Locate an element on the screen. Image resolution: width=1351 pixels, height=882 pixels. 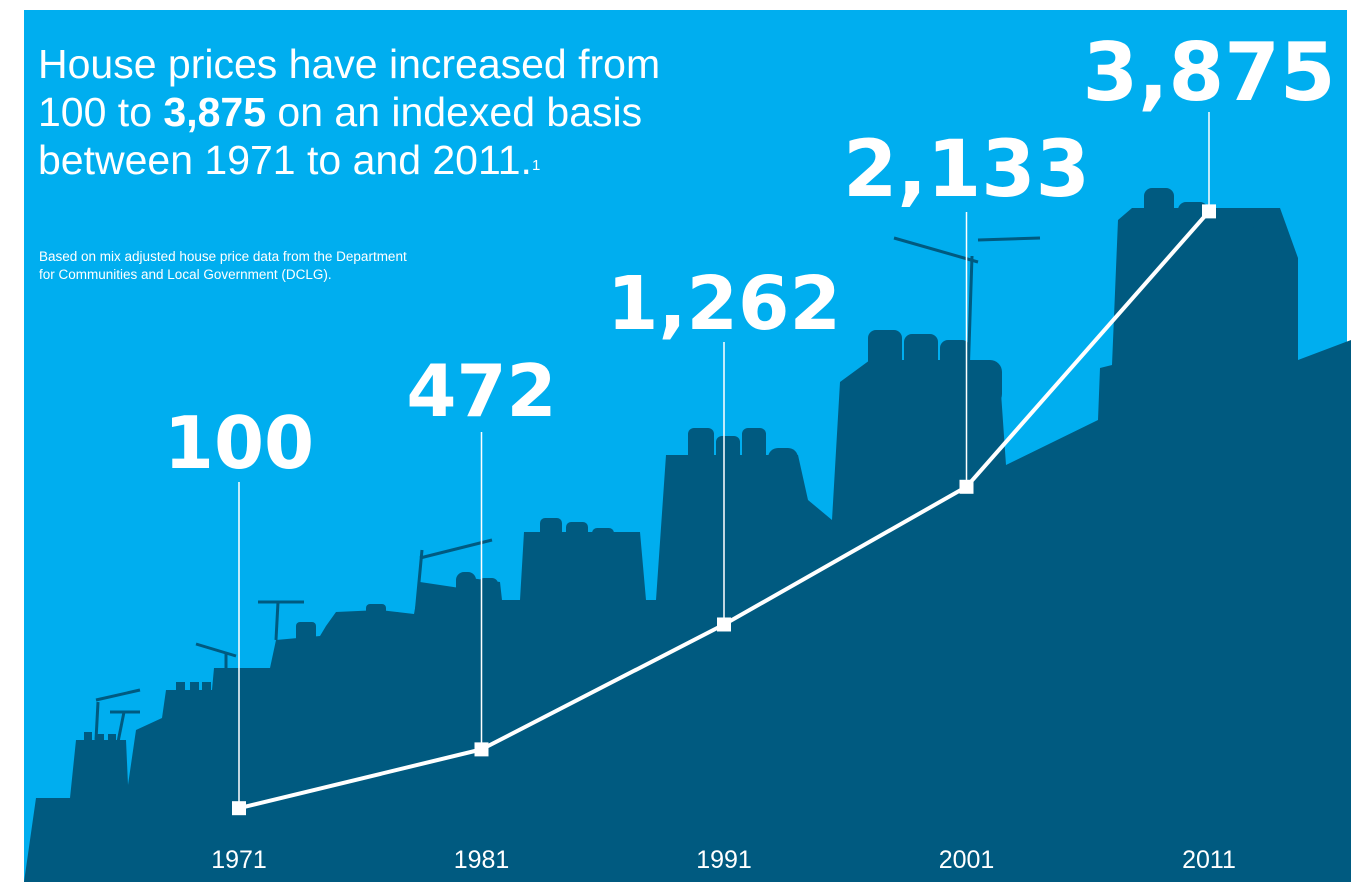
data-point-1991 is located at coordinates (724, 624).